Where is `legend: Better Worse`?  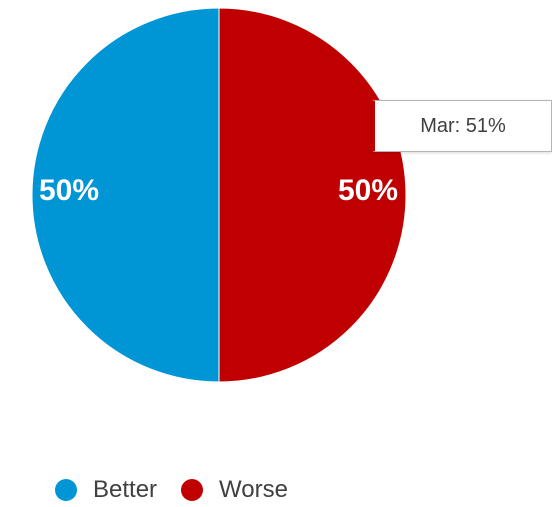 legend: Better Worse is located at coordinates (171, 490).